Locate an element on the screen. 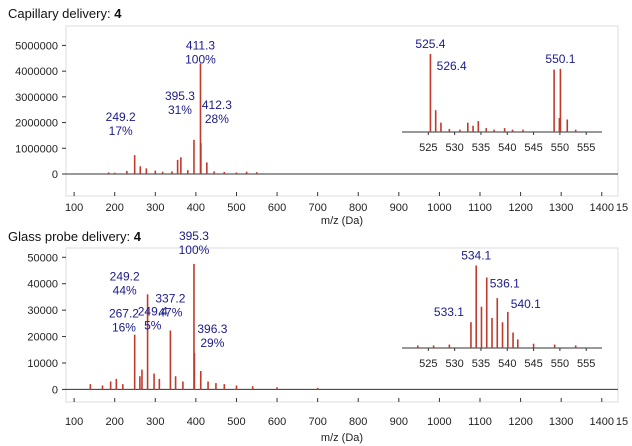 This screenshot has width=632, height=446. peak-label-mz: 337.2 is located at coordinates (170, 298).